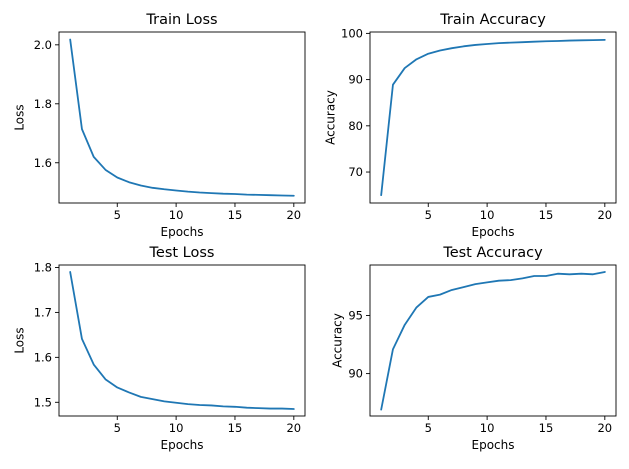 This screenshot has height=469, width=629. What do you see at coordinates (492, 20) in the screenshot?
I see `subplot-title: Train Accuracy` at bounding box center [492, 20].